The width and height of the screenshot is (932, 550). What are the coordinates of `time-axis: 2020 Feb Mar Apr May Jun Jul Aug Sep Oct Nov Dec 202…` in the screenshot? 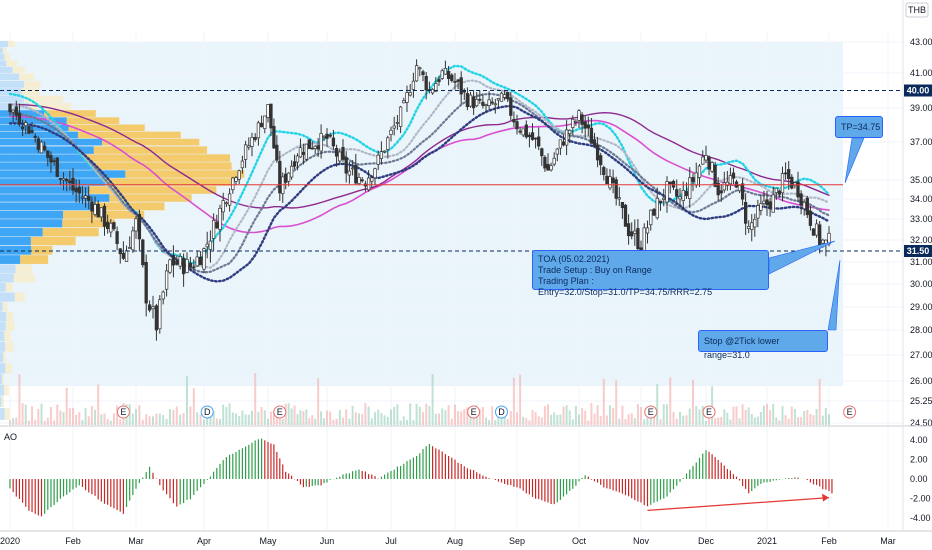 It's located at (466, 538).